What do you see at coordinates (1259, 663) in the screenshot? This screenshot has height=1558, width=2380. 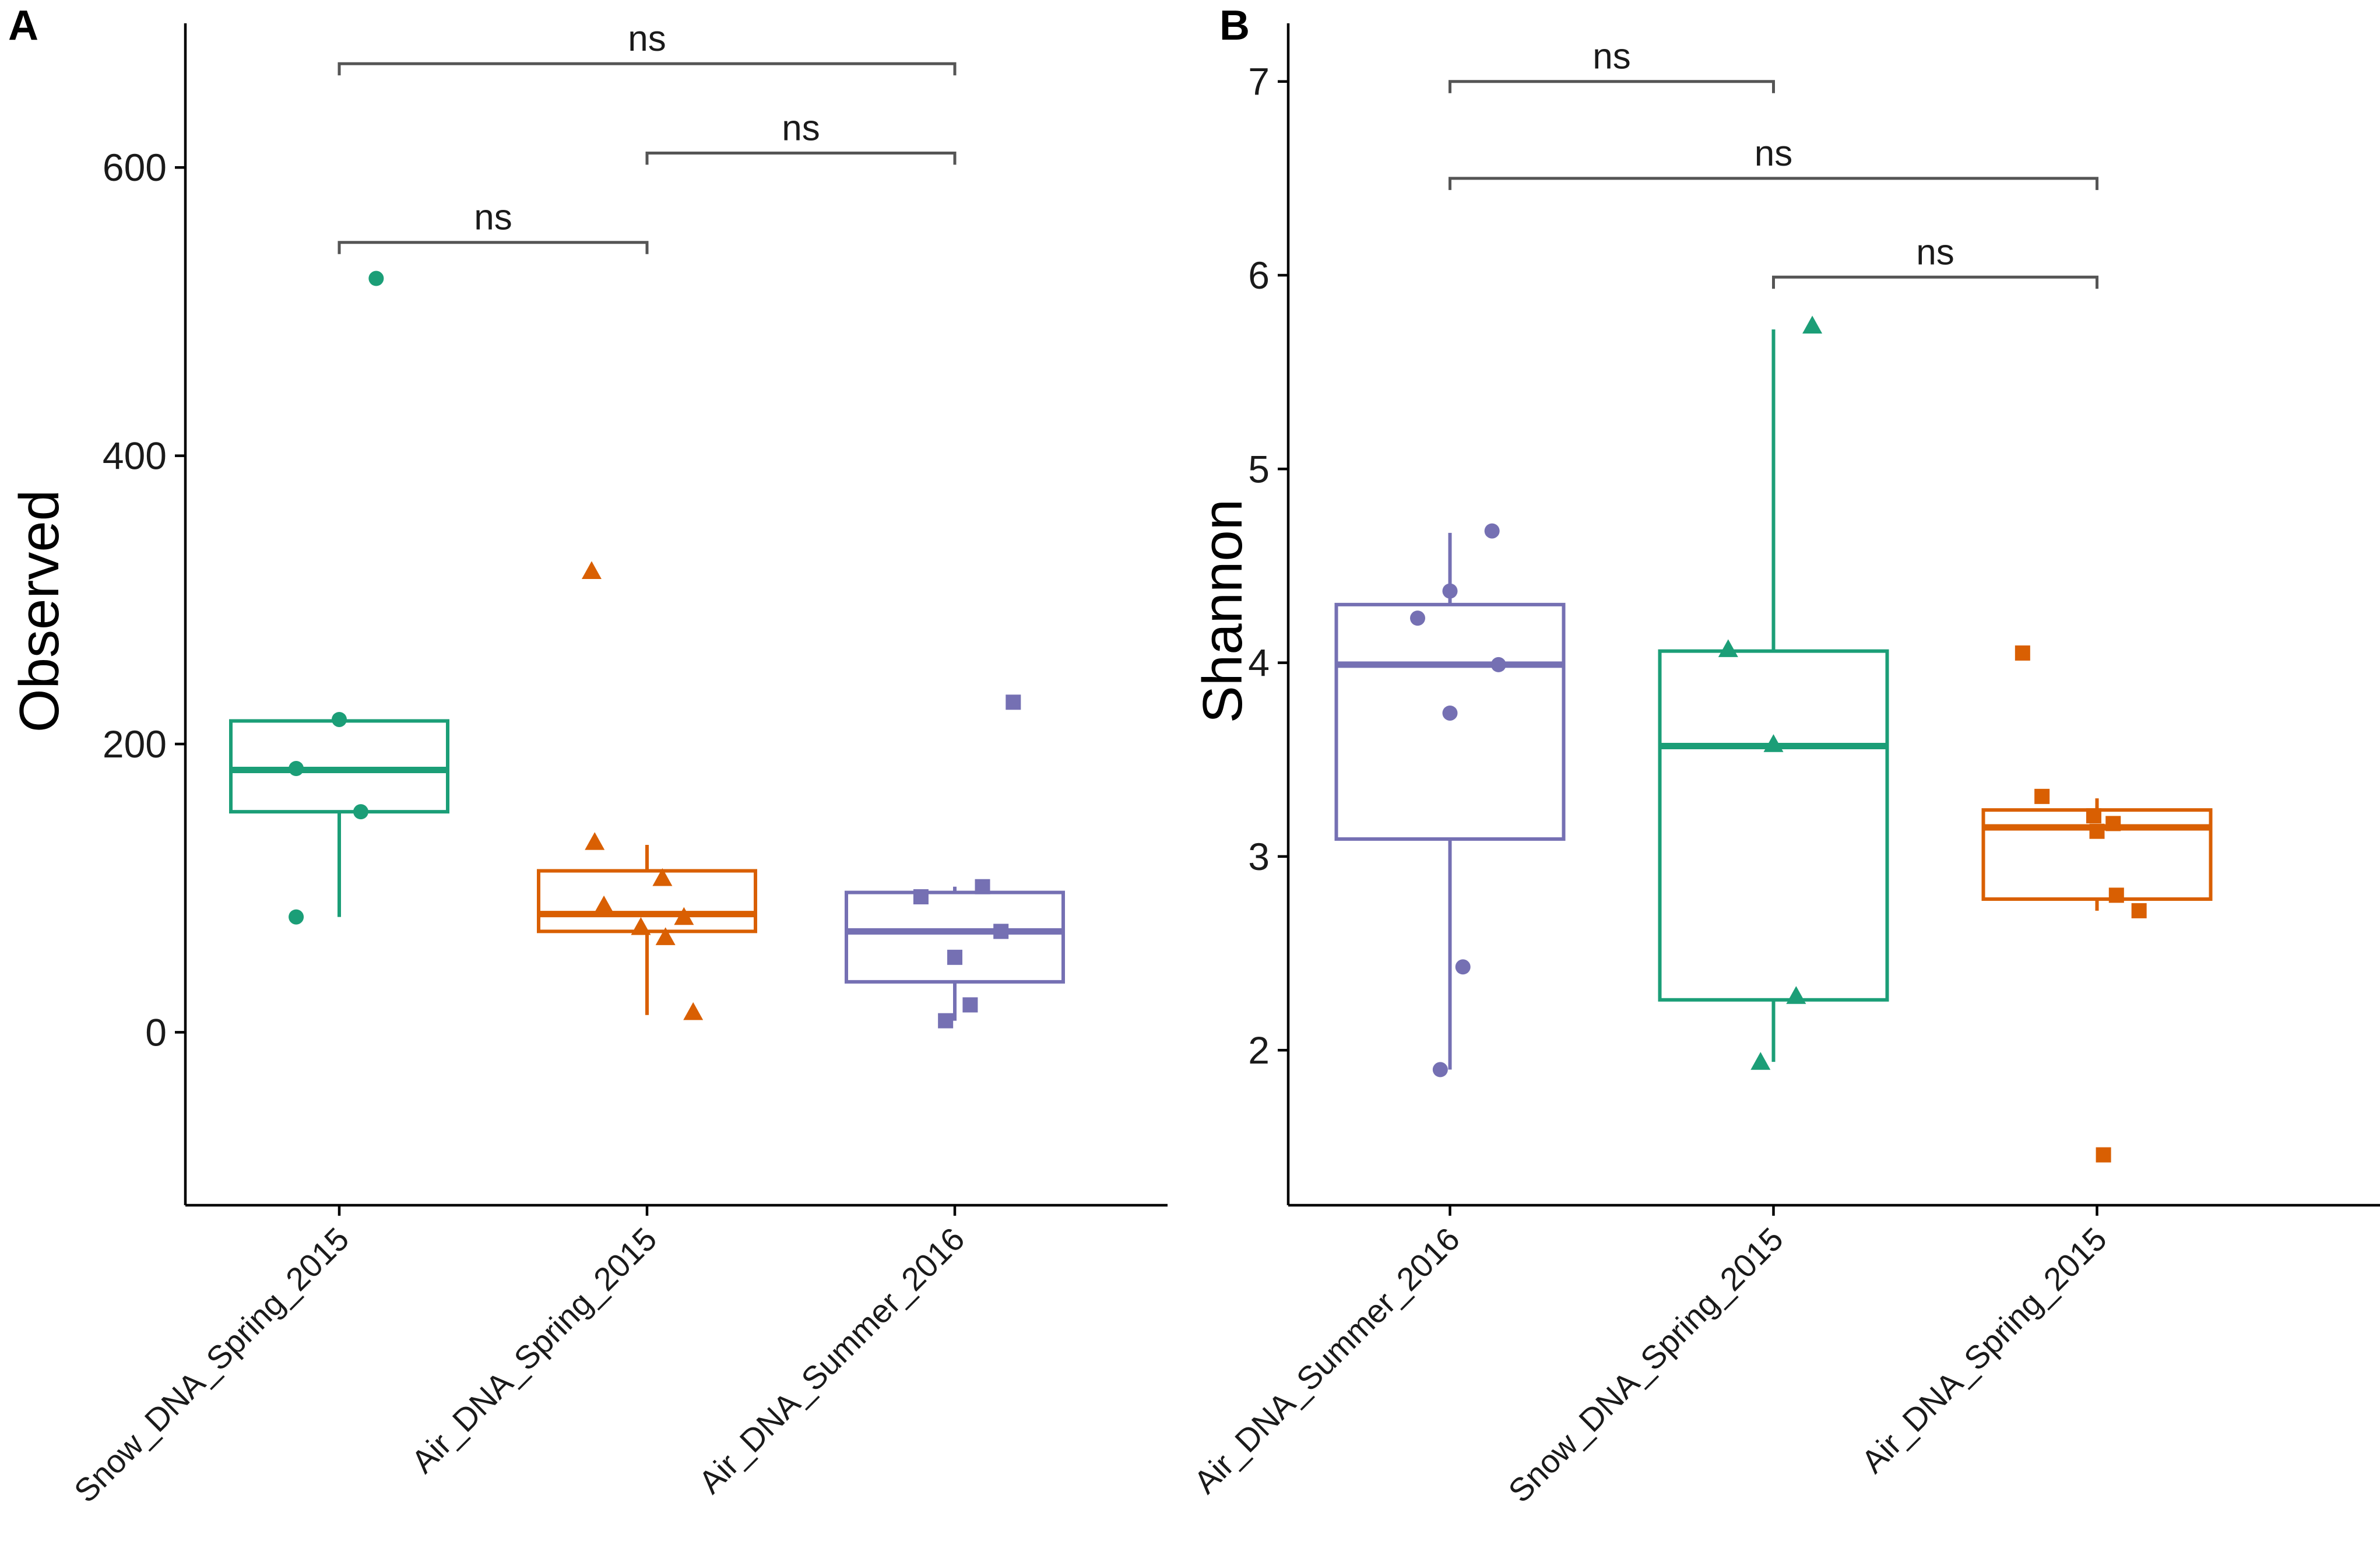 I see `y-tick-label: 4` at bounding box center [1259, 663].